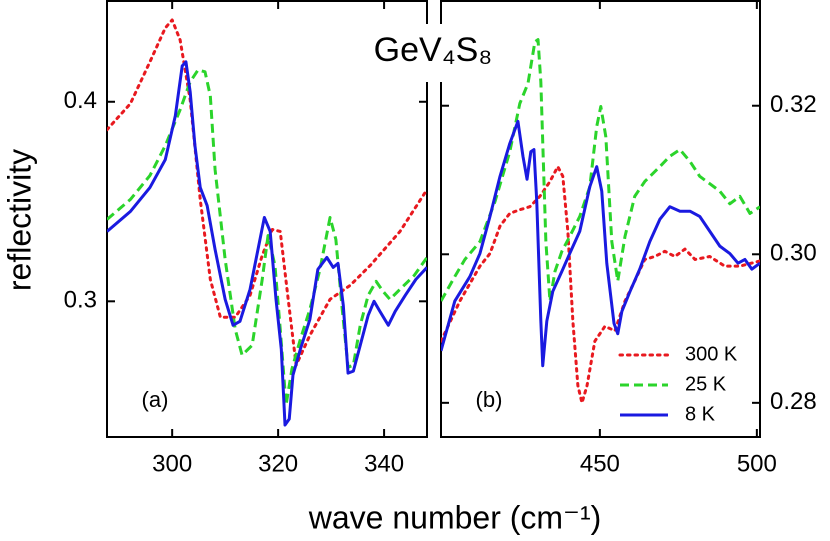 Image resolution: width=830 pixels, height=541 pixels. Describe the element at coordinates (793, 253) in the screenshot. I see `y-tick-label: 0.30` at that location.